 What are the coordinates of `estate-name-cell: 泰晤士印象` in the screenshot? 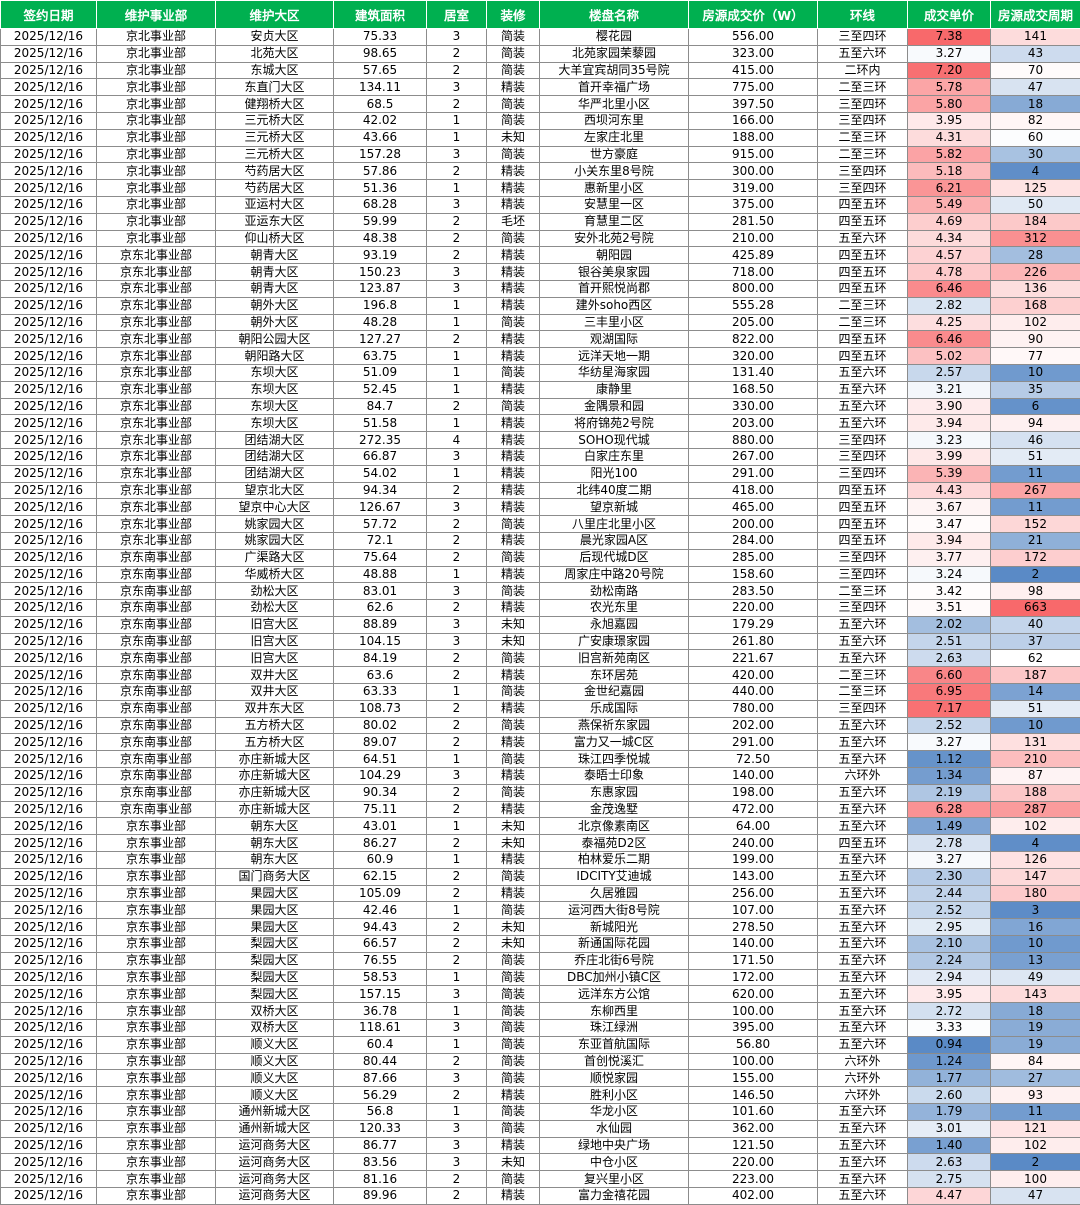 It's located at (614, 776).